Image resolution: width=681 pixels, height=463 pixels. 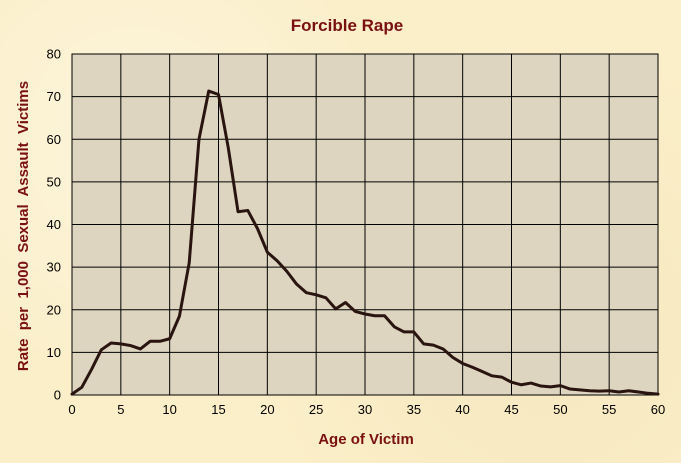 What do you see at coordinates (54, 96) in the screenshot?
I see `y-tick-label: 70` at bounding box center [54, 96].